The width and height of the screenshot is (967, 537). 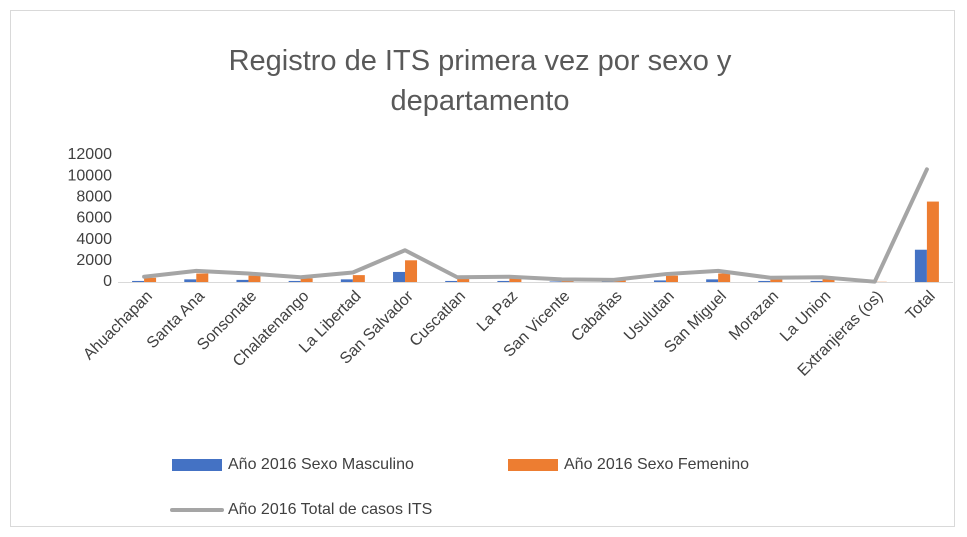 I want to click on y-tick-label: 12000, so click(x=90, y=154).